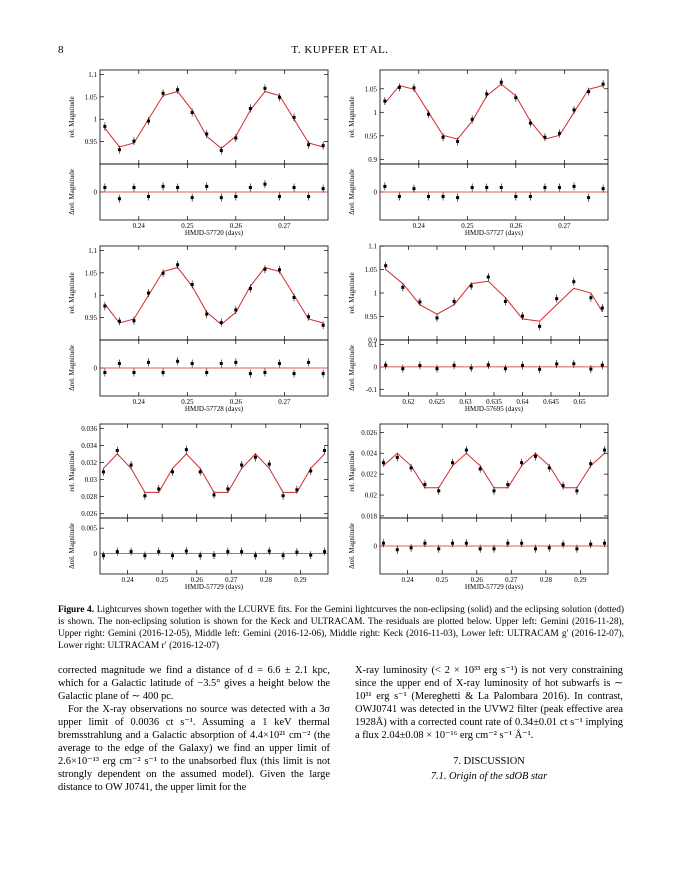 The height and width of the screenshot is (880, 680). Describe the element at coordinates (214, 233) in the screenshot. I see `x-axis-label: HMJD-57720 (days)` at that location.